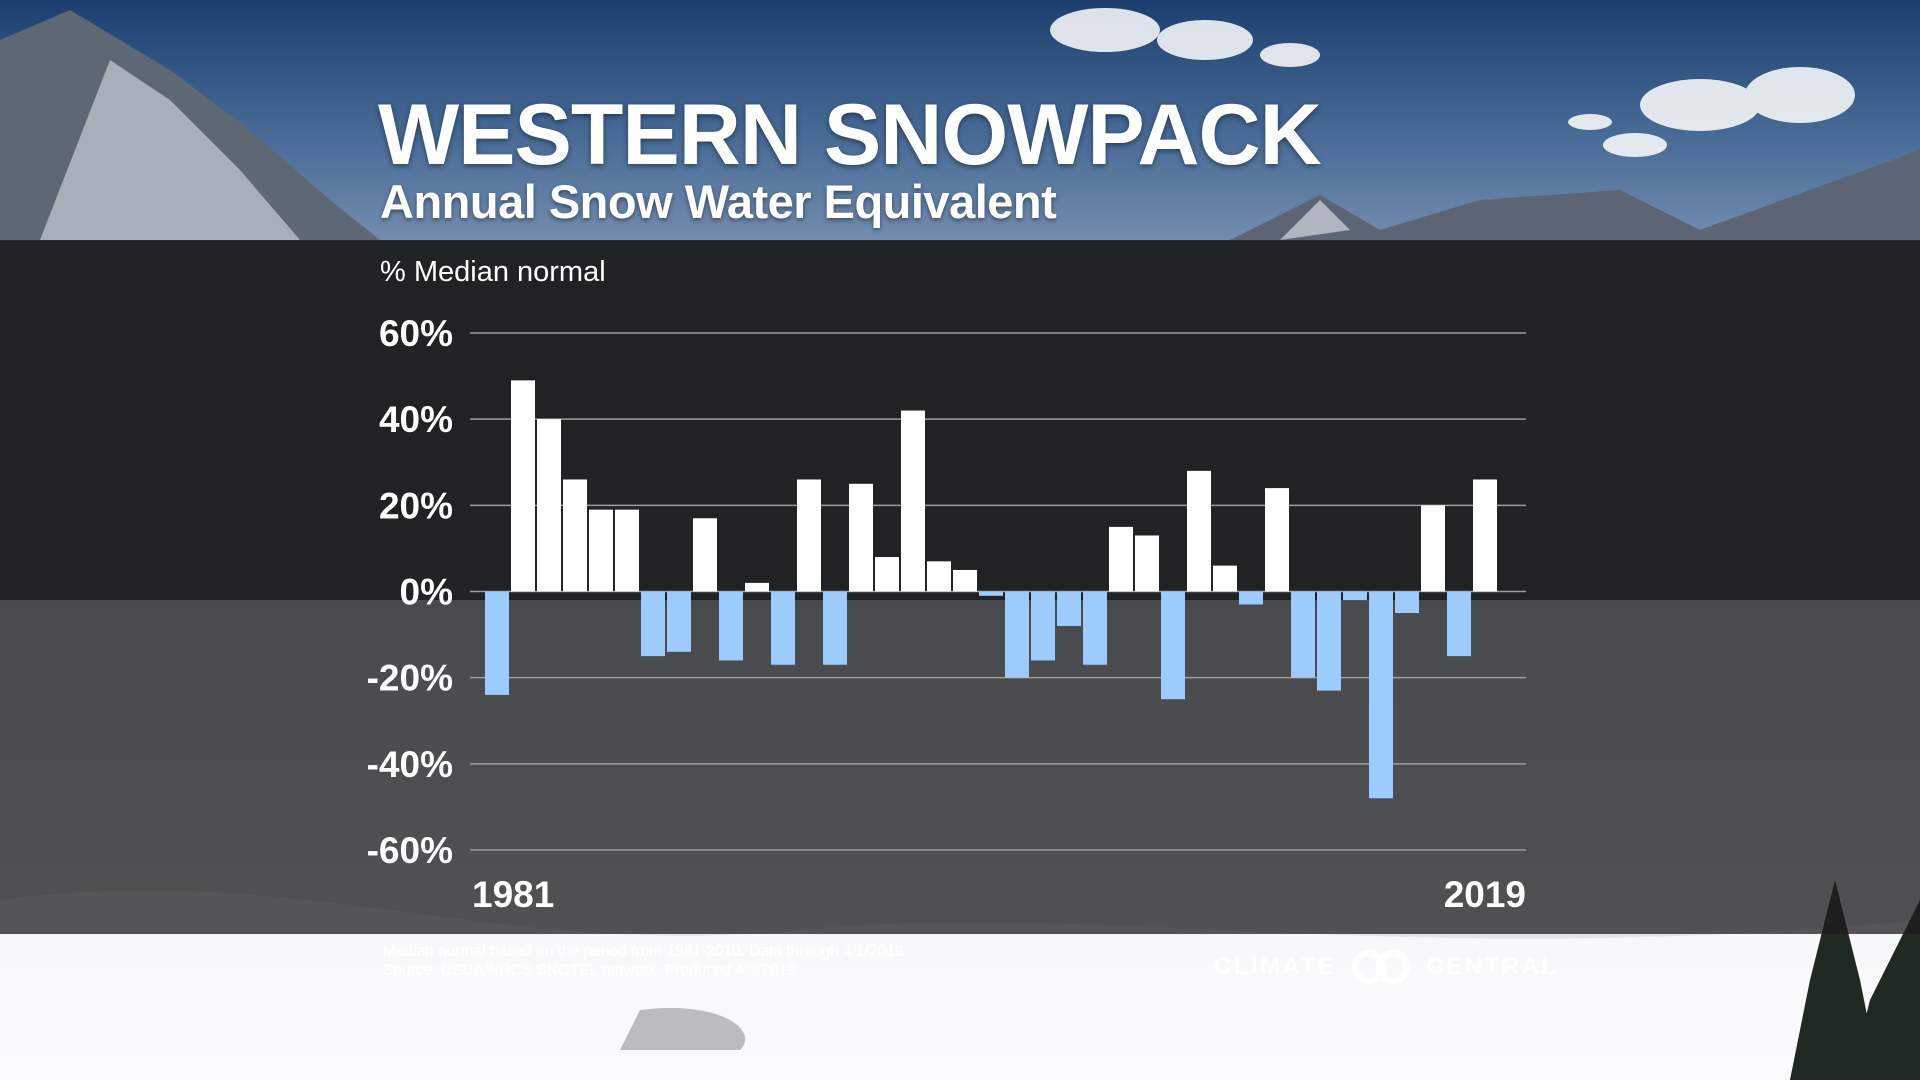 The width and height of the screenshot is (1920, 1080). What do you see at coordinates (1225, 578) in the screenshot?
I see `bar-2009` at bounding box center [1225, 578].